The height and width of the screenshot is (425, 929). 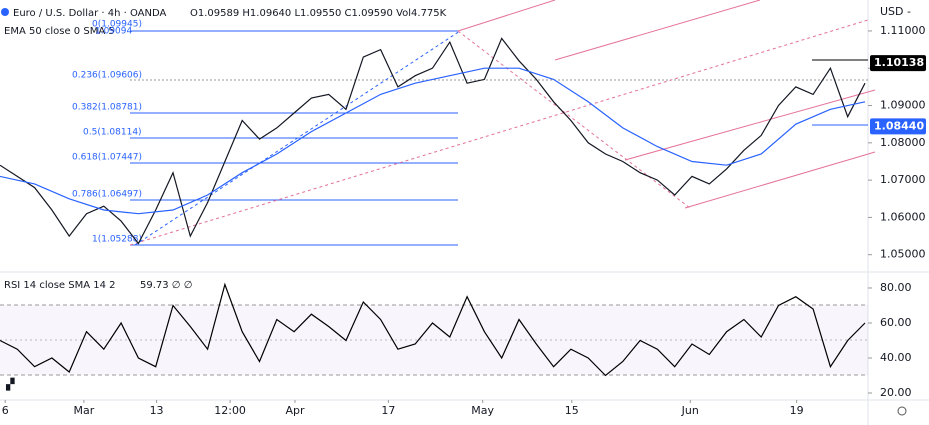 I want to click on y-tick-label: 40.00, so click(x=896, y=357).